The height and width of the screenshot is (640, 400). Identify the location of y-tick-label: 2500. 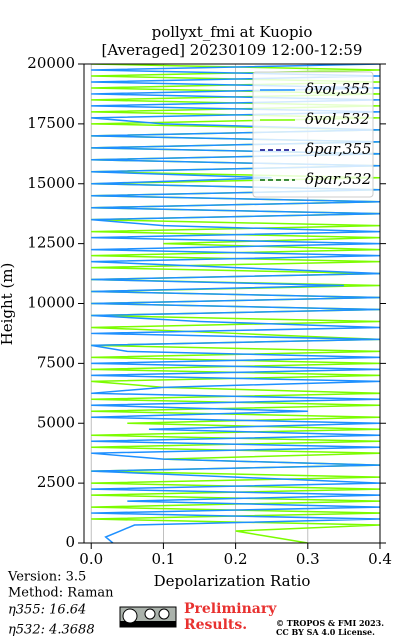
(56, 482).